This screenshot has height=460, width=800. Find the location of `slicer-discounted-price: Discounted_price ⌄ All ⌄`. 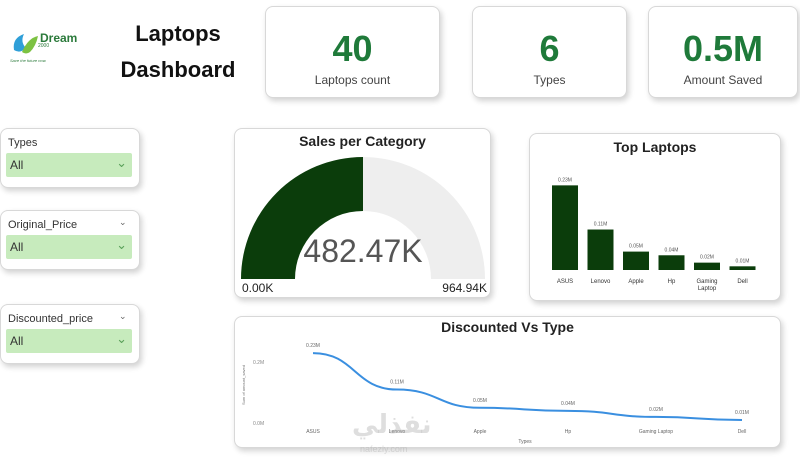

slicer-discounted-price: Discounted_price ⌄ All ⌄ is located at coordinates (70, 334).